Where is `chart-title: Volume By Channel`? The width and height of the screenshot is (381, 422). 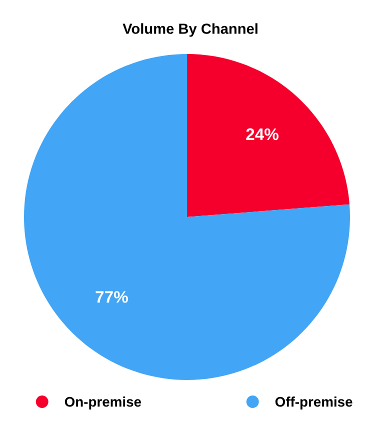
chart-title: Volume By Channel is located at coordinates (190, 30).